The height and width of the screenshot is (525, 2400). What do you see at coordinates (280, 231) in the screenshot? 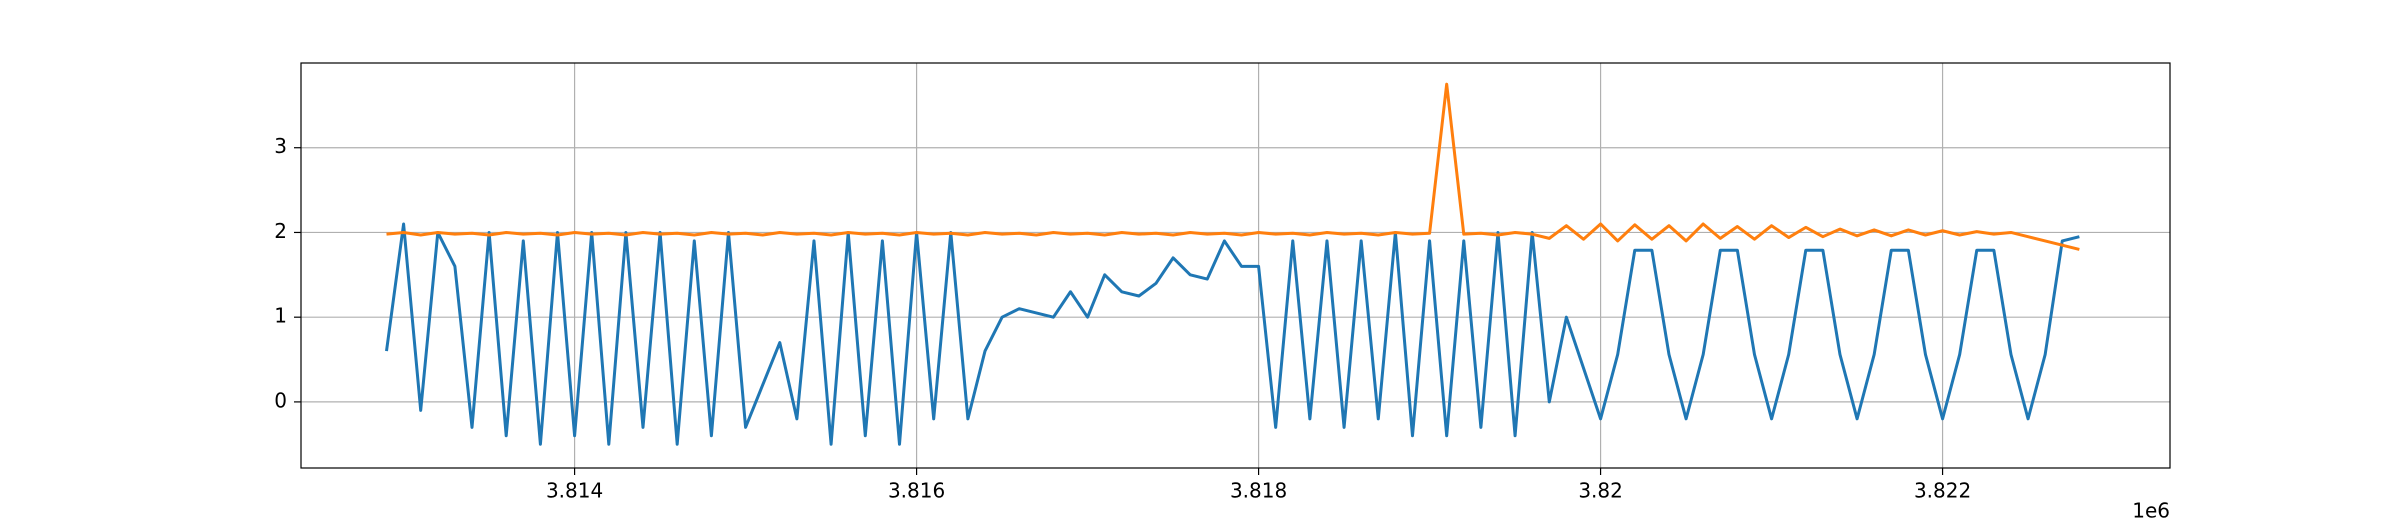
I see `y-tick-label: 2` at bounding box center [280, 231].